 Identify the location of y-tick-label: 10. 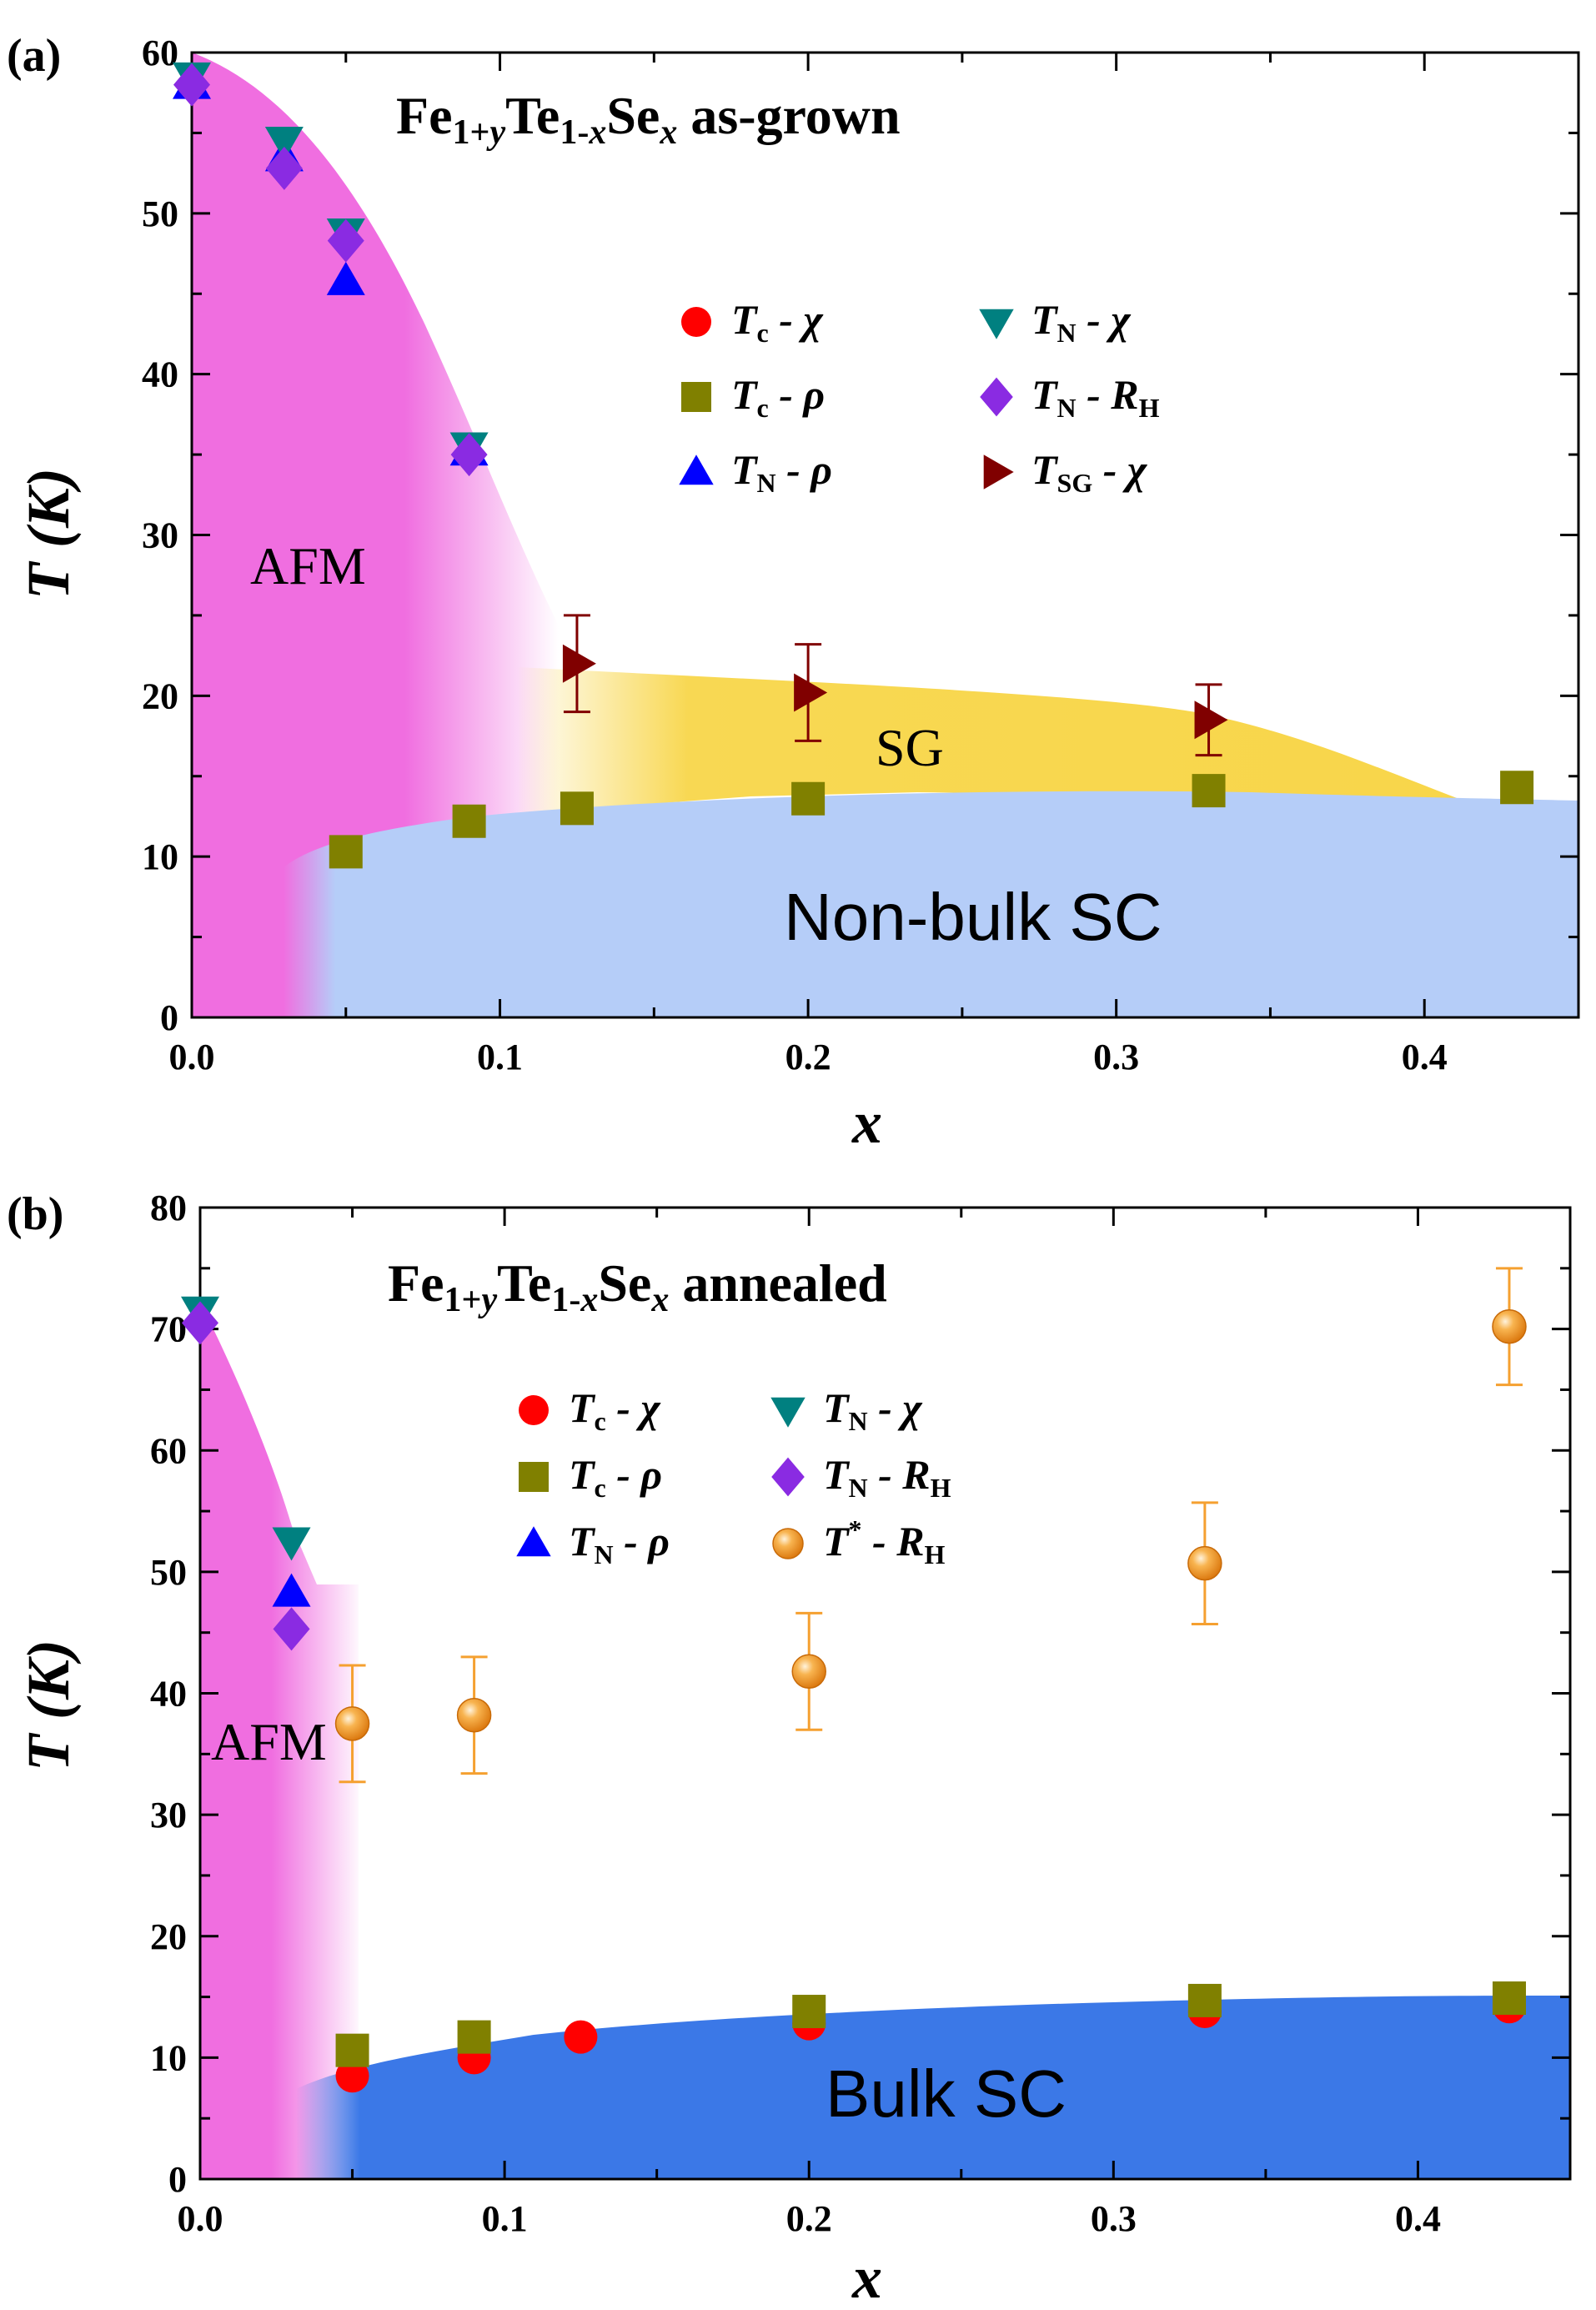
(160, 856).